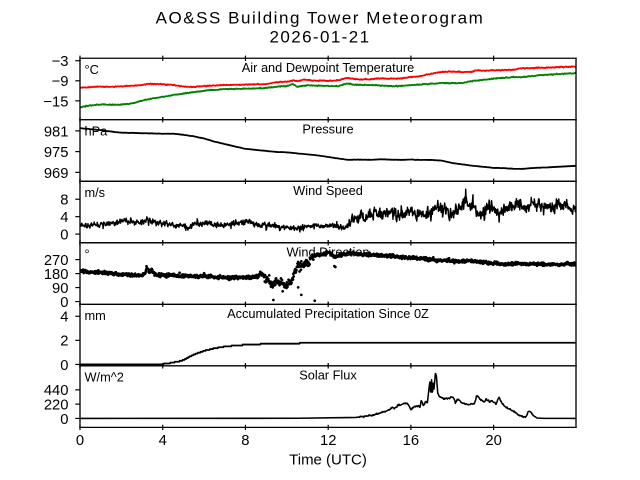 The width and height of the screenshot is (640, 480). What do you see at coordinates (56, 406) in the screenshot?
I see `svg-text: 220` at bounding box center [56, 406].